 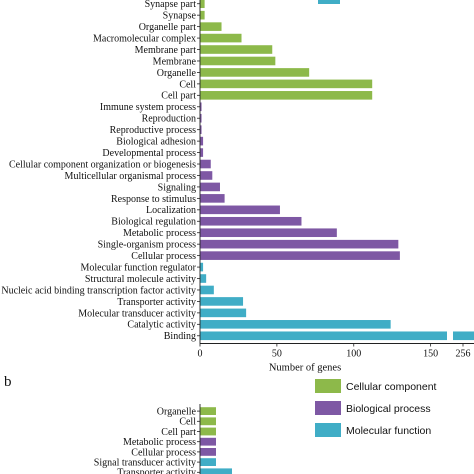 What do you see at coordinates (166, 50) in the screenshot?
I see `category-label-membrane-part: Membrane part` at bounding box center [166, 50].